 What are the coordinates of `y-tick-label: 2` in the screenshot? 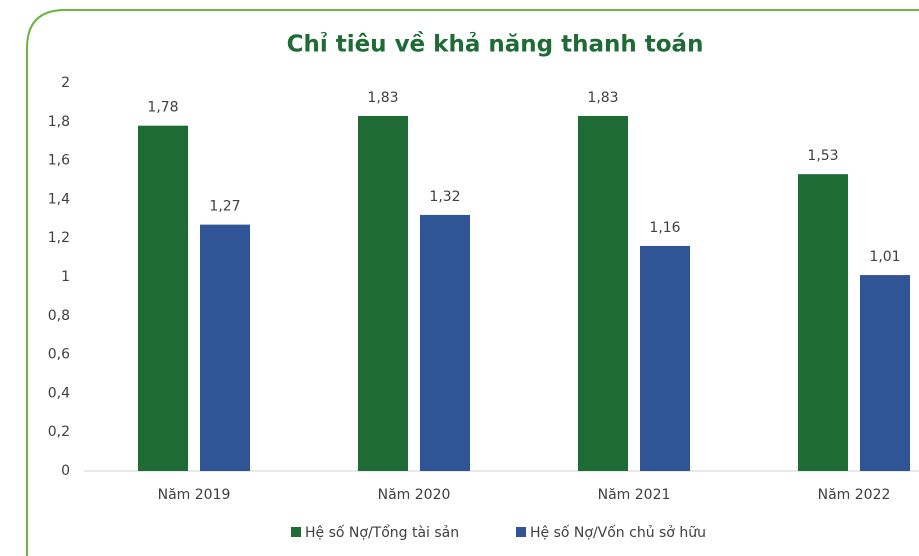 It's located at (65, 83).